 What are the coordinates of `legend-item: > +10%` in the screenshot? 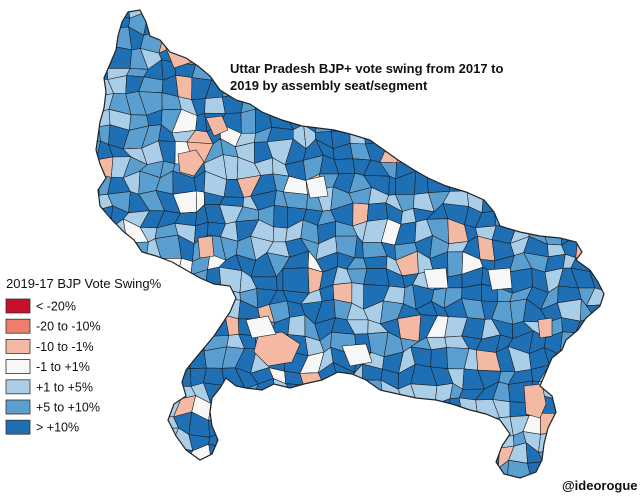 It's located at (42, 427).